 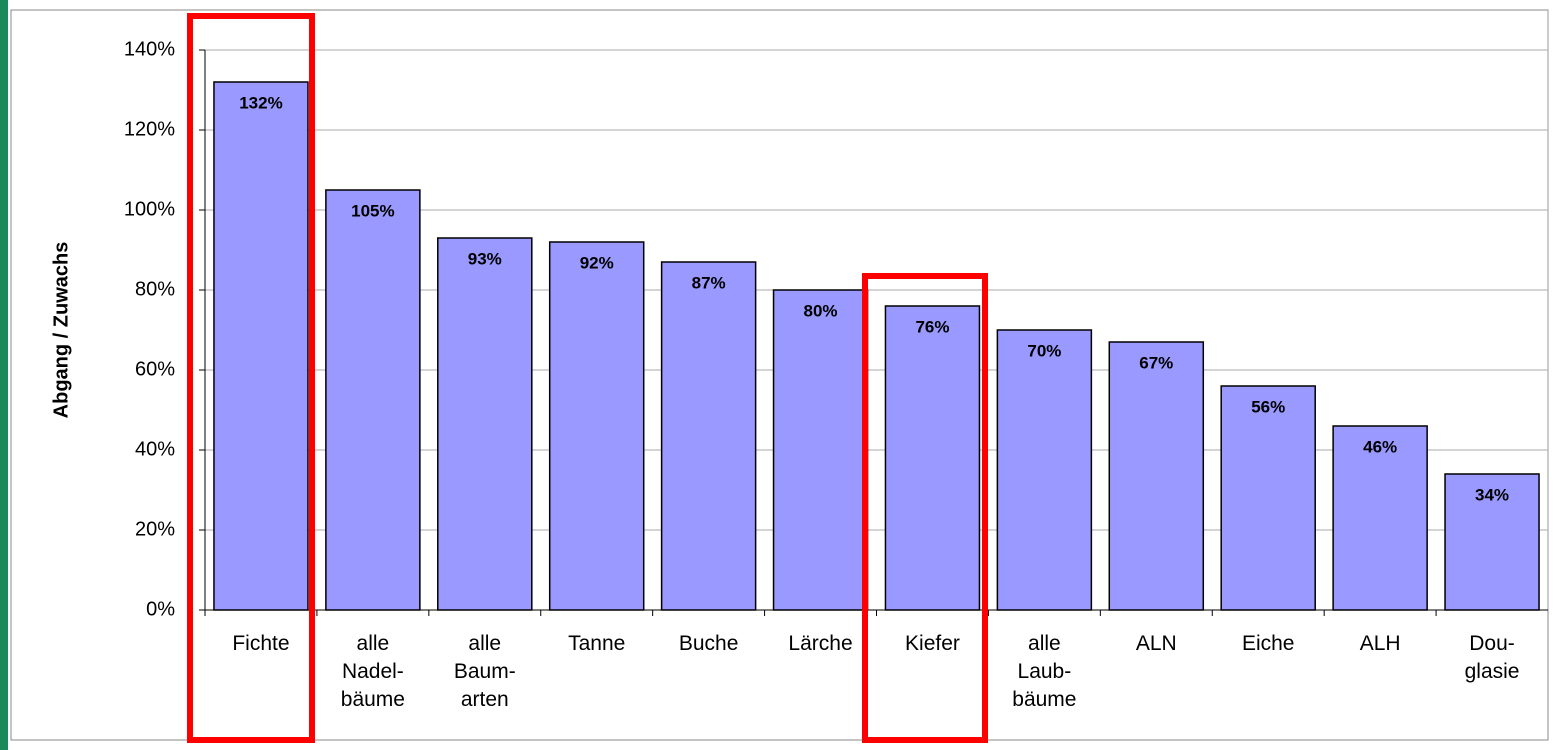 What do you see at coordinates (1380, 643) in the screenshot?
I see `x-tick-label: ALH` at bounding box center [1380, 643].